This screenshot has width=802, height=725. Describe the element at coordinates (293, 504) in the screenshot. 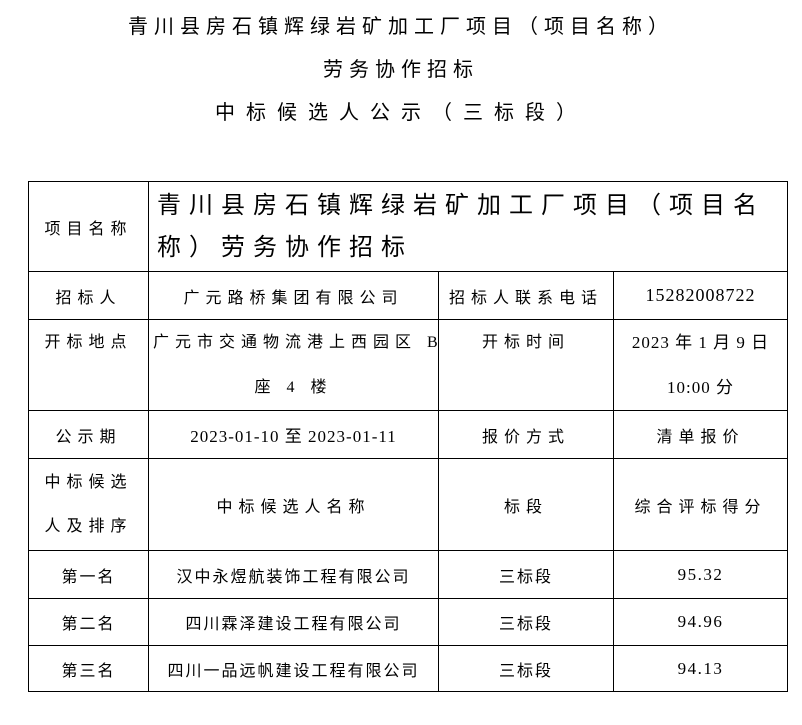

I see `candidate-name-header-cell: 中标候选人名称` at that location.